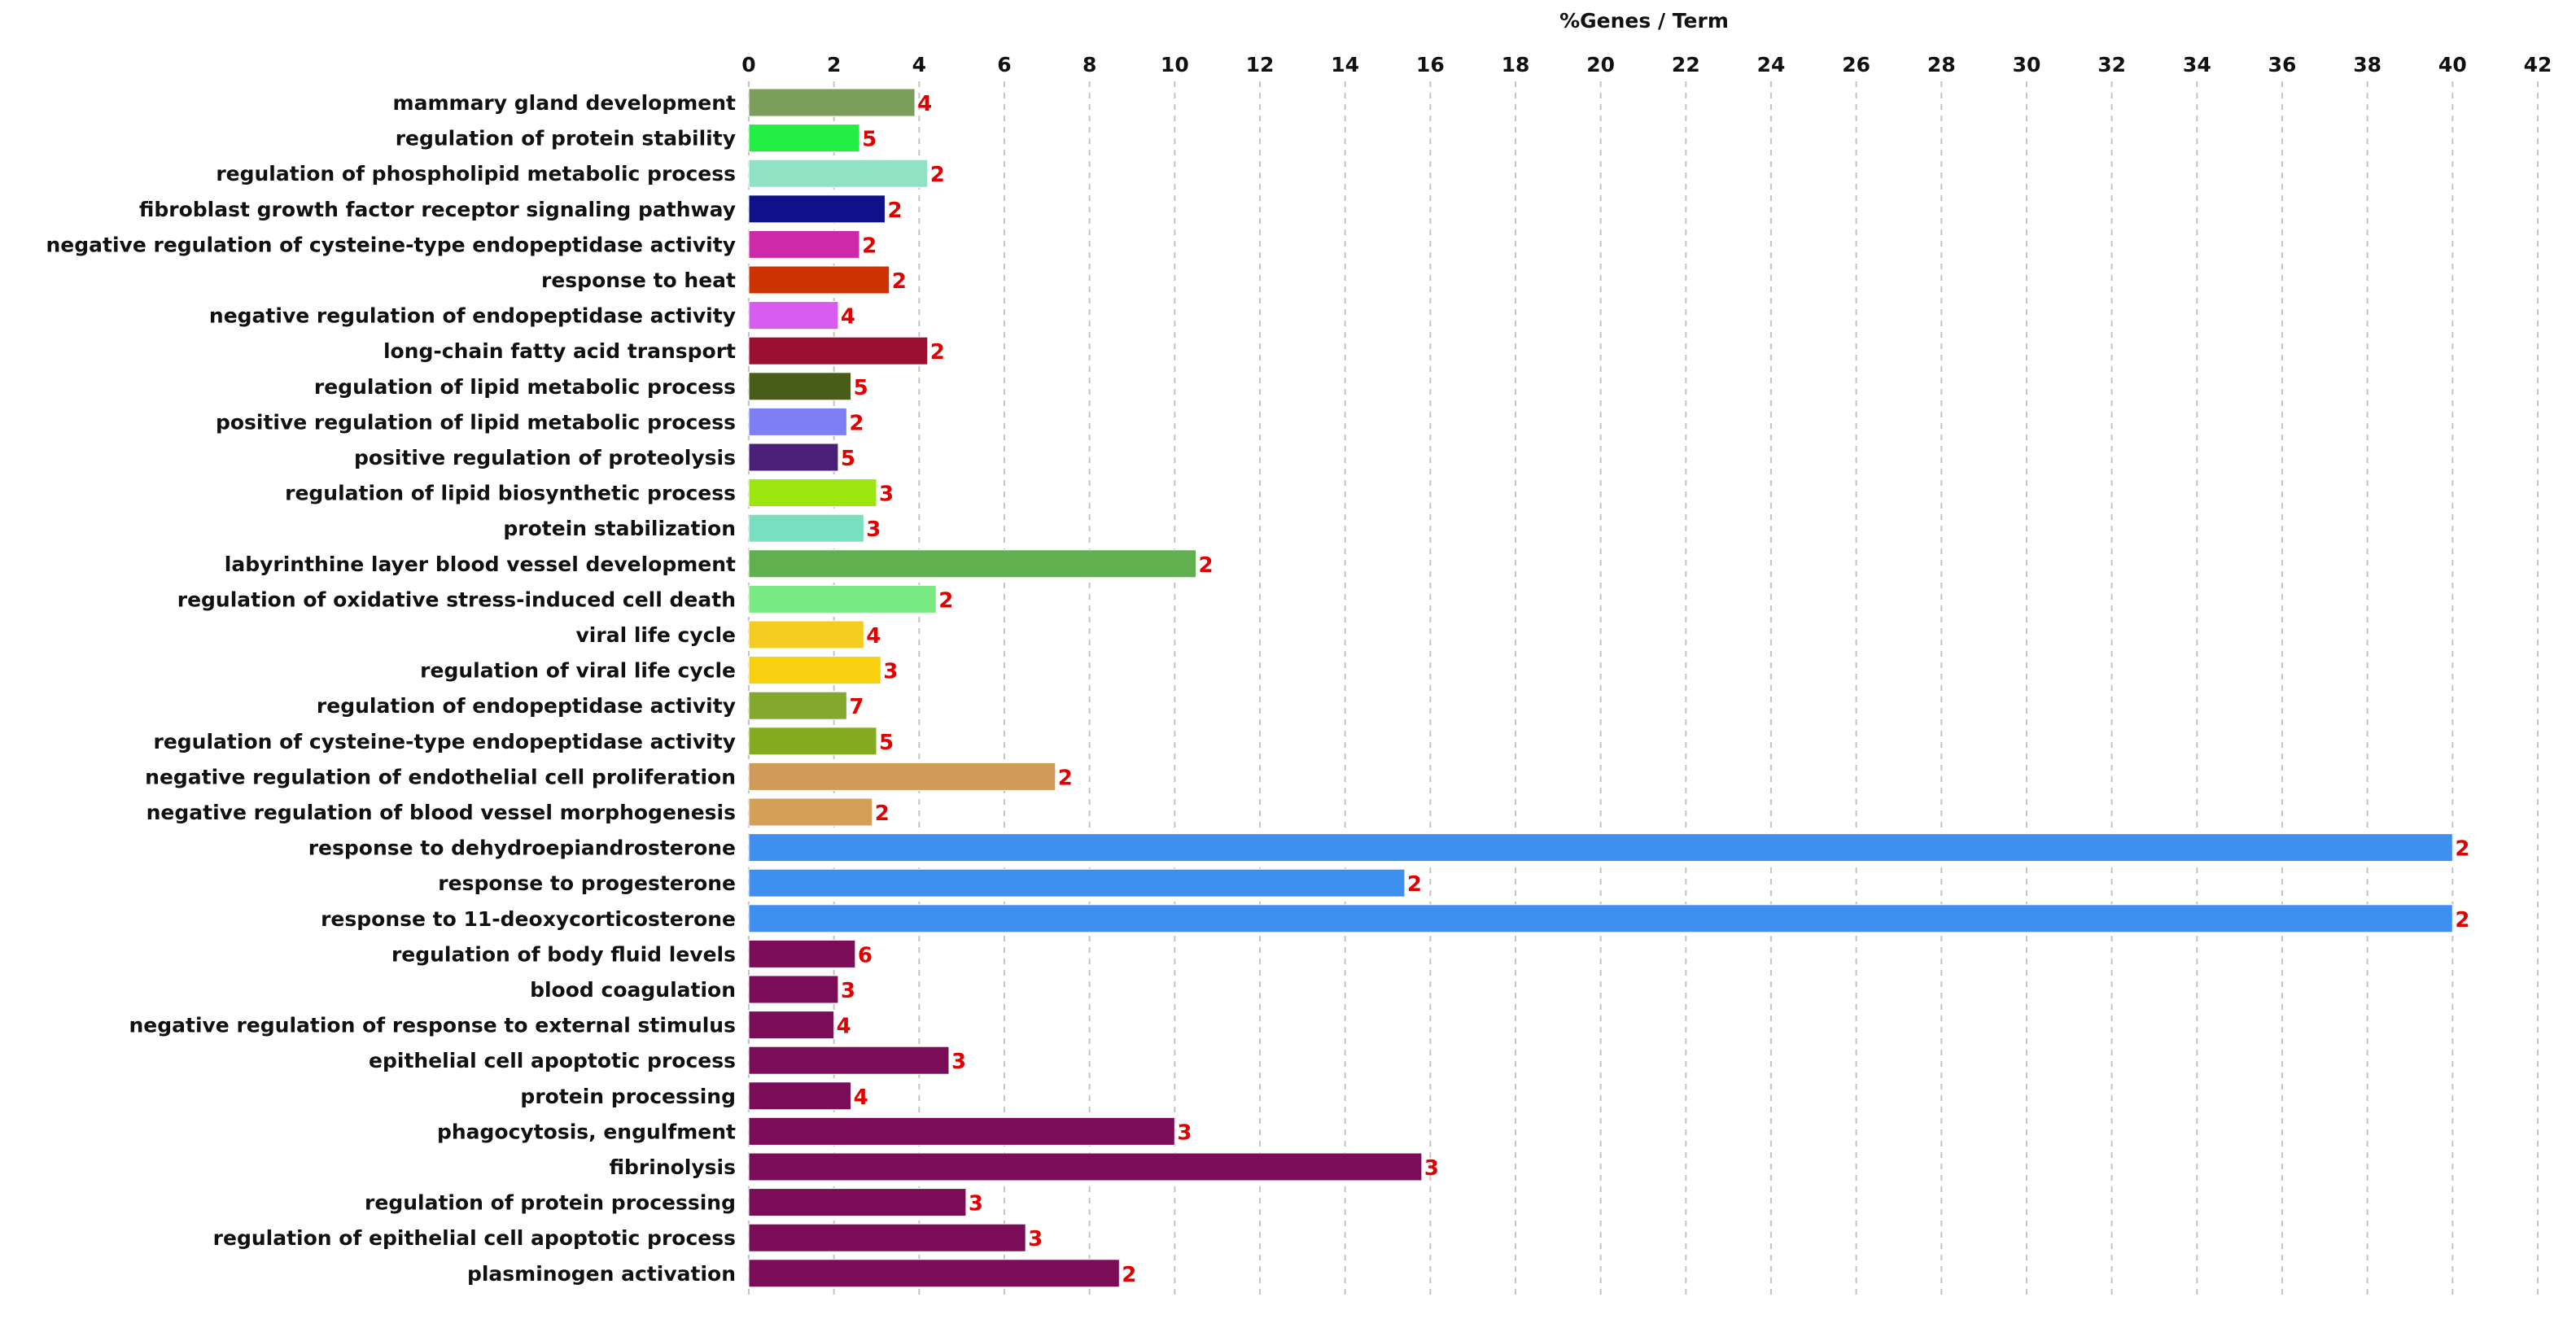 The image size is (2576, 1319). Describe the element at coordinates (2538, 64) in the screenshot. I see `x-tick-label: 42` at that location.